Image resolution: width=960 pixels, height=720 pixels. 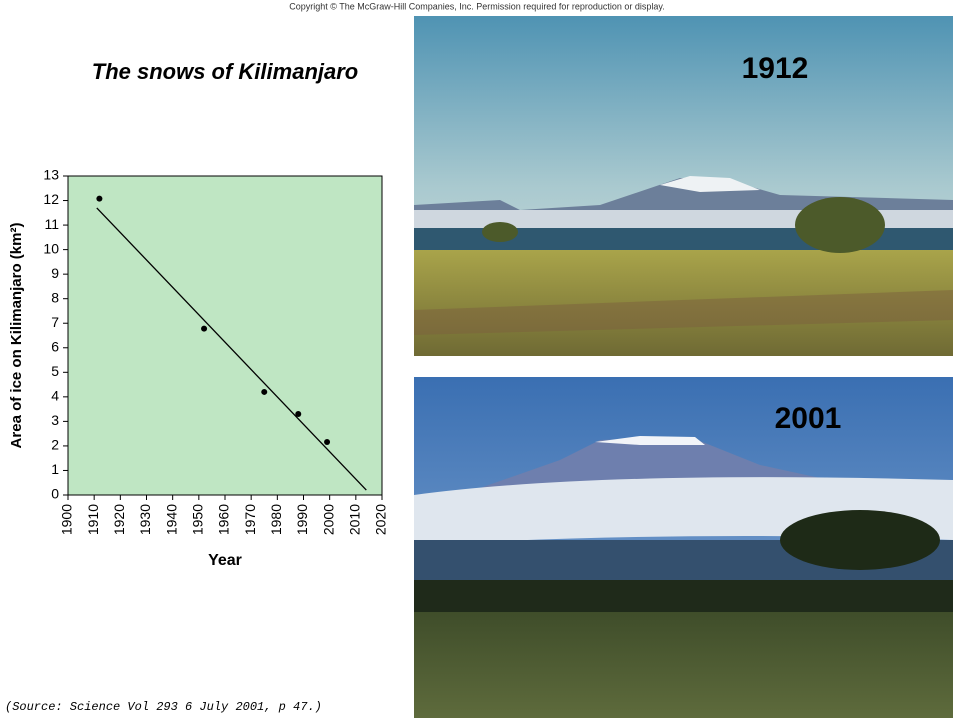 What do you see at coordinates (198, 519) in the screenshot?
I see `x-tick-label: 1950` at bounding box center [198, 519].